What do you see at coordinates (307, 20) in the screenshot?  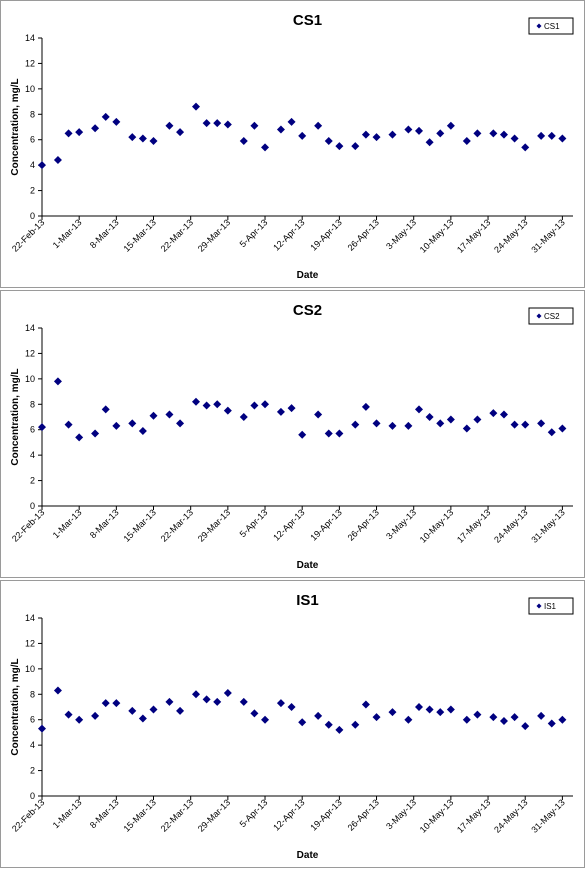 I see `chart-title: CS1` at bounding box center [307, 20].